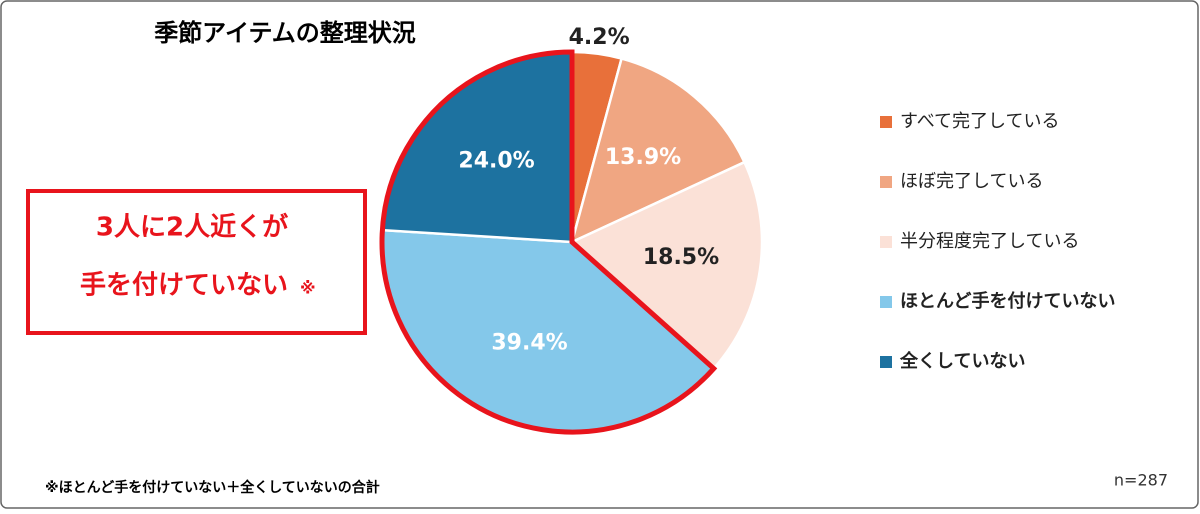 The width and height of the screenshot is (1200, 514). I want to click on annotation-mark: ※, so click(308, 288).